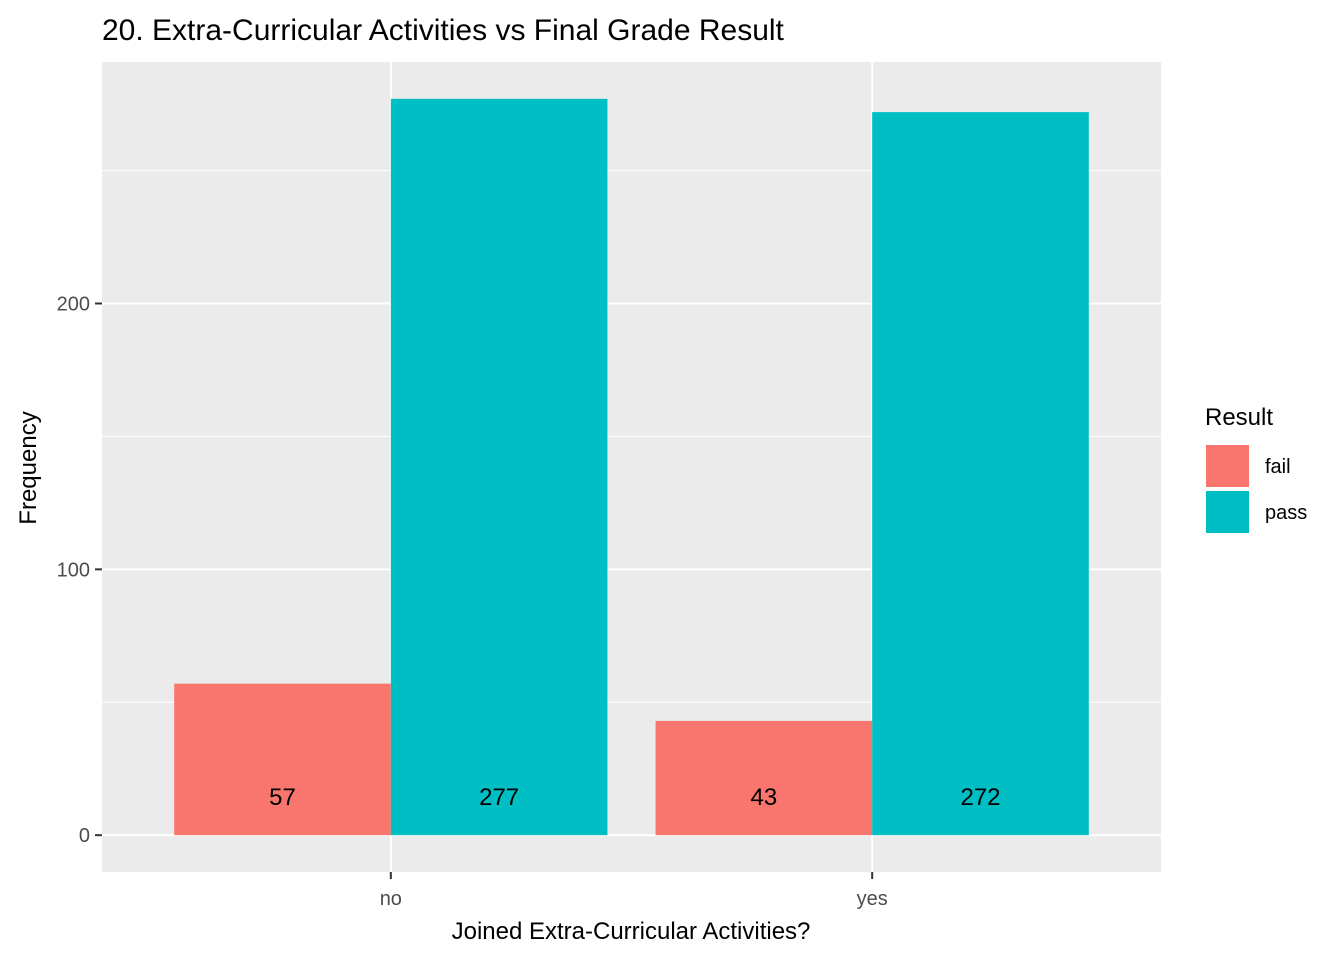 The height and width of the screenshot is (960, 1344). What do you see at coordinates (28, 467) in the screenshot?
I see `y-axis-title: Frequency` at bounding box center [28, 467].